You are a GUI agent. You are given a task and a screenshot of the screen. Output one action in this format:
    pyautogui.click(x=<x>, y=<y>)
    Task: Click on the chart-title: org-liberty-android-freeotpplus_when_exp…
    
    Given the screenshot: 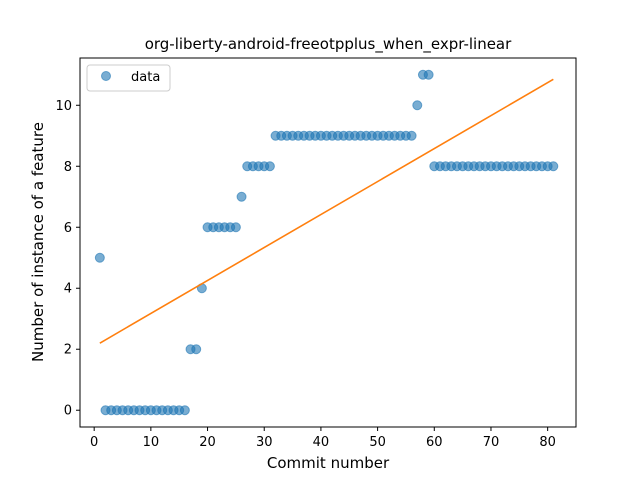 What is the action you would take?
    pyautogui.click(x=328, y=44)
    